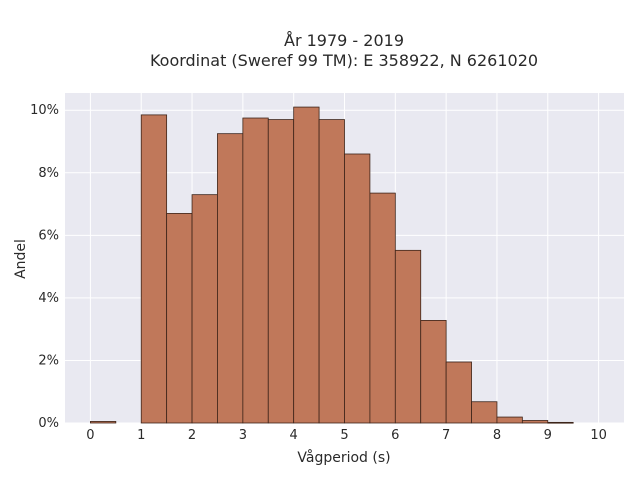 The image size is (640, 480). I want to click on y-axis-label: Andel, so click(21, 259).